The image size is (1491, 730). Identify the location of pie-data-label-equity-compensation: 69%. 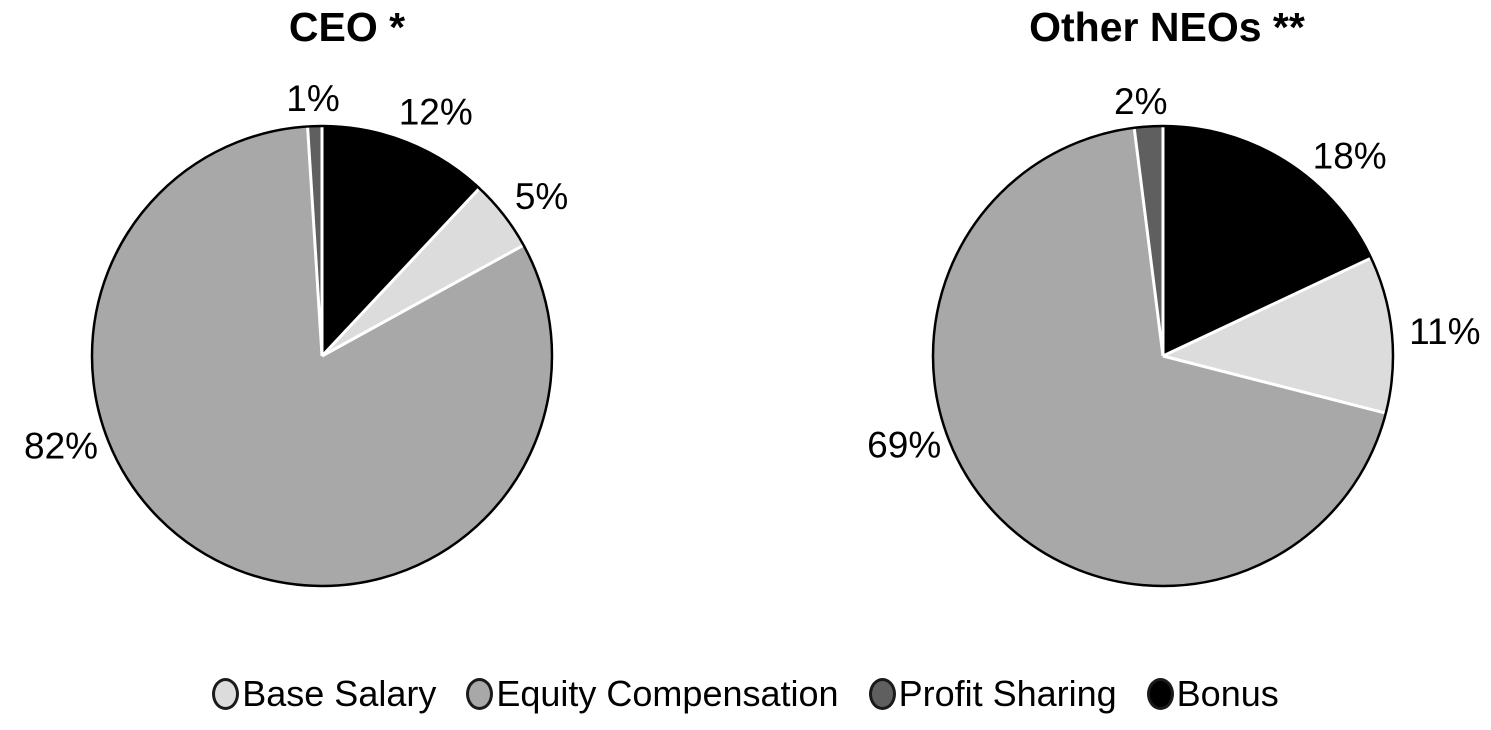
(904, 445).